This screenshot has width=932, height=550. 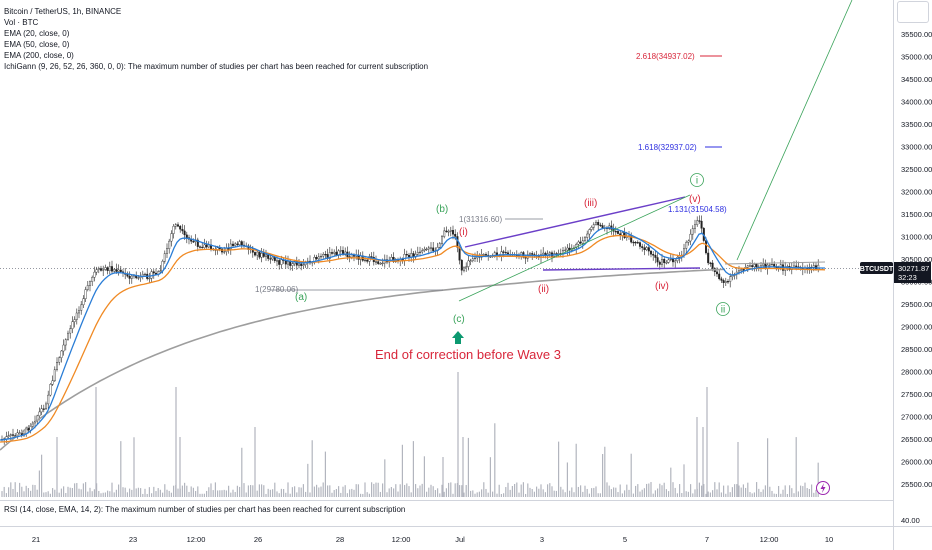 What do you see at coordinates (63, 11) in the screenshot?
I see `symbol-title: Bitcoin / TetherUS, 1h, BINANCE` at bounding box center [63, 11].